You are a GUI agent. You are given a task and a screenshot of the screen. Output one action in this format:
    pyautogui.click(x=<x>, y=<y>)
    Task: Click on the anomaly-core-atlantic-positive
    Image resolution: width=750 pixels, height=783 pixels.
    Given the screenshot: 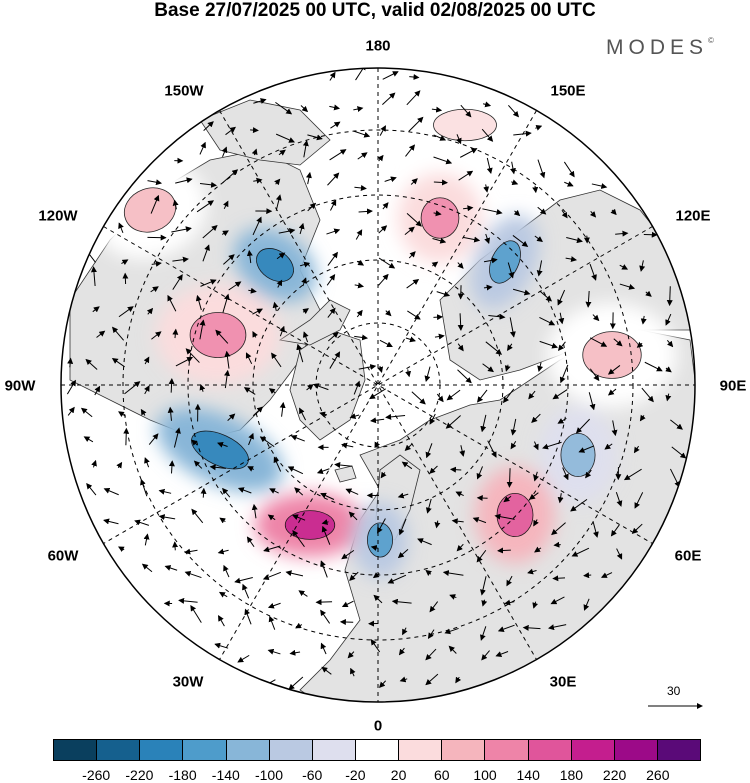 What is the action you would take?
    pyautogui.click(x=310, y=525)
    